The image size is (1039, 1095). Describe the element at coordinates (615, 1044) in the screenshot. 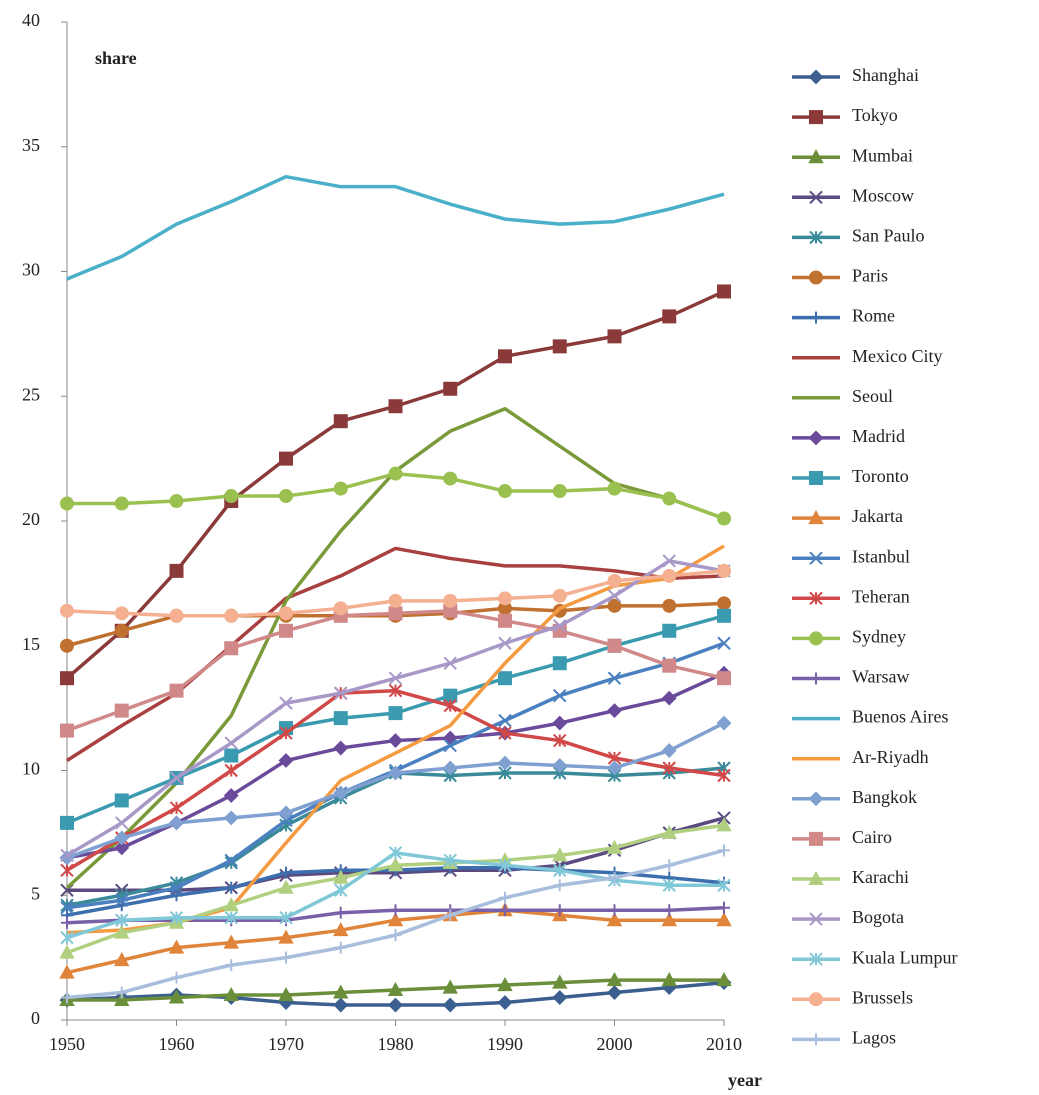

I see `x-tick-label: 2000` at that location.